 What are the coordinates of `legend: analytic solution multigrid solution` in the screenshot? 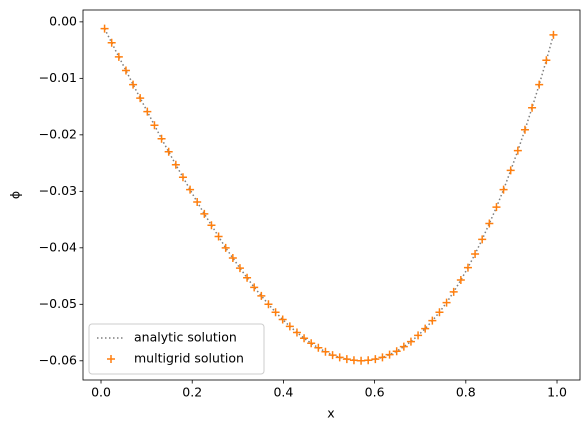 It's located at (176, 349).